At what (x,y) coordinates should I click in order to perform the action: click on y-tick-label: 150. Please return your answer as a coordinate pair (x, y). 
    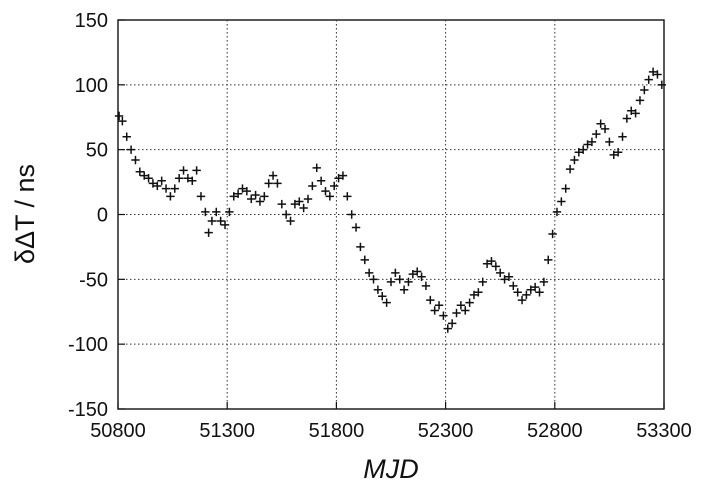
    Looking at the image, I should click on (91, 21).